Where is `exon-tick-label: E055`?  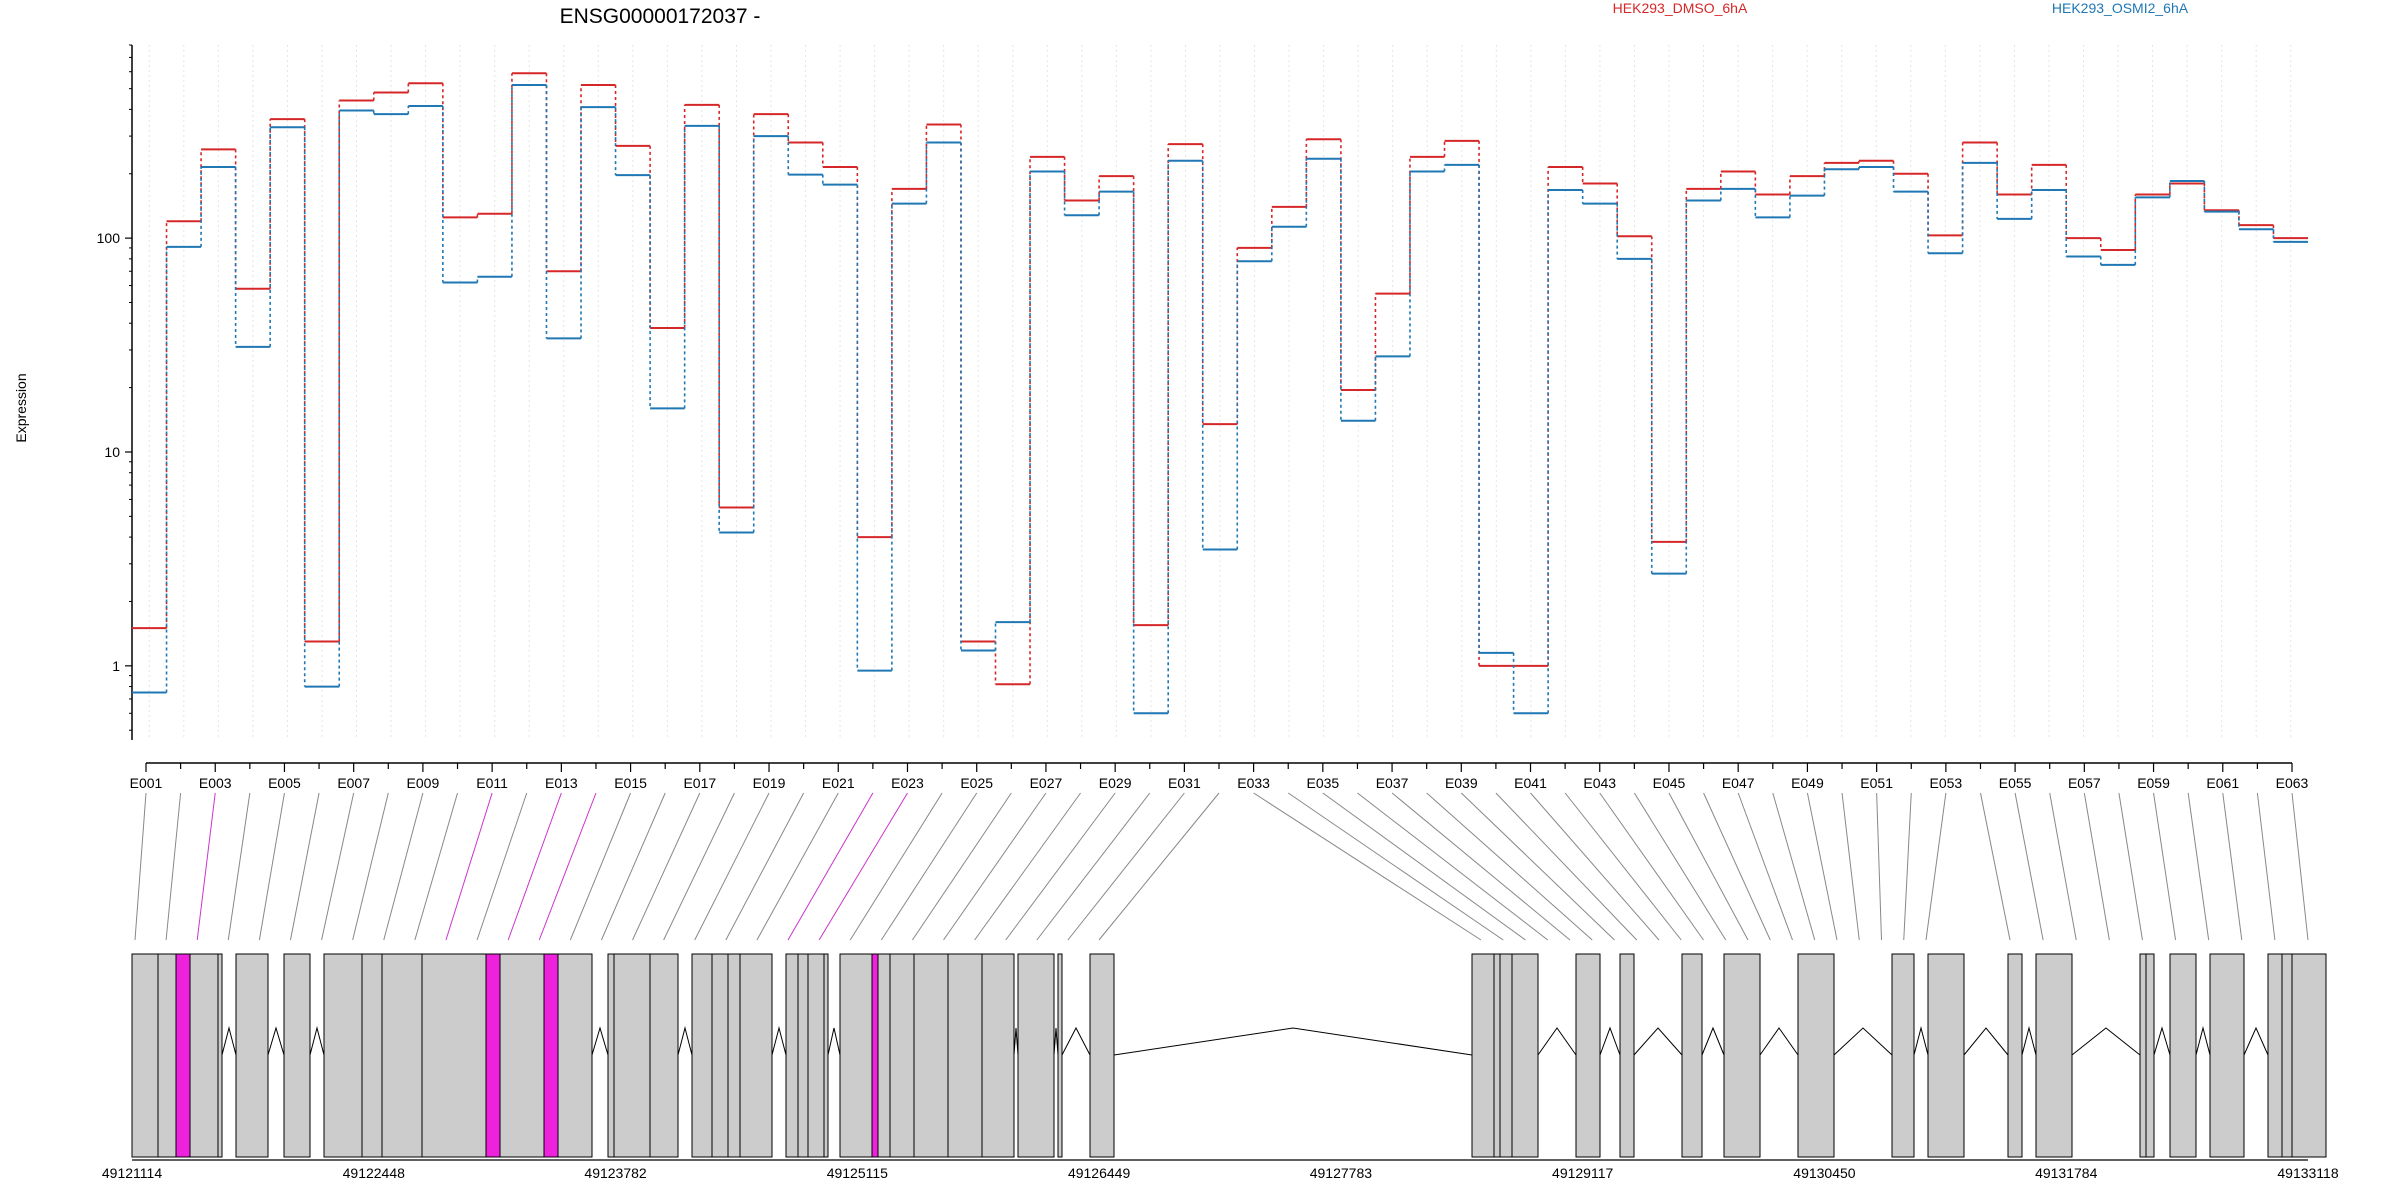 exon-tick-label: E055 is located at coordinates (2015, 783).